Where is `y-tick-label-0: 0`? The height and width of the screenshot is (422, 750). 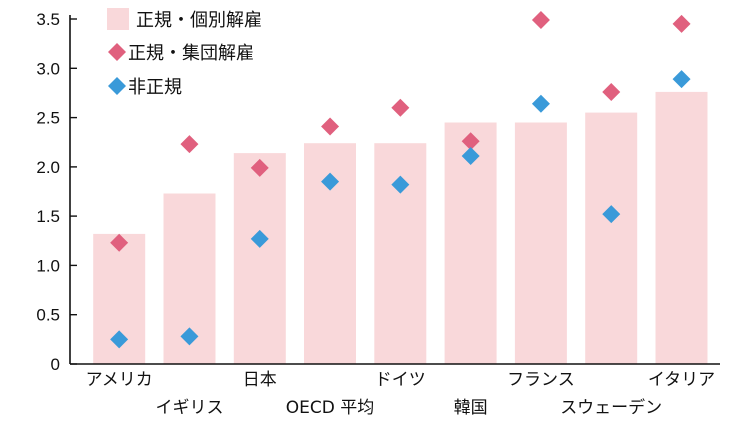
y-tick-label-0: 0 is located at coordinates (55, 364).